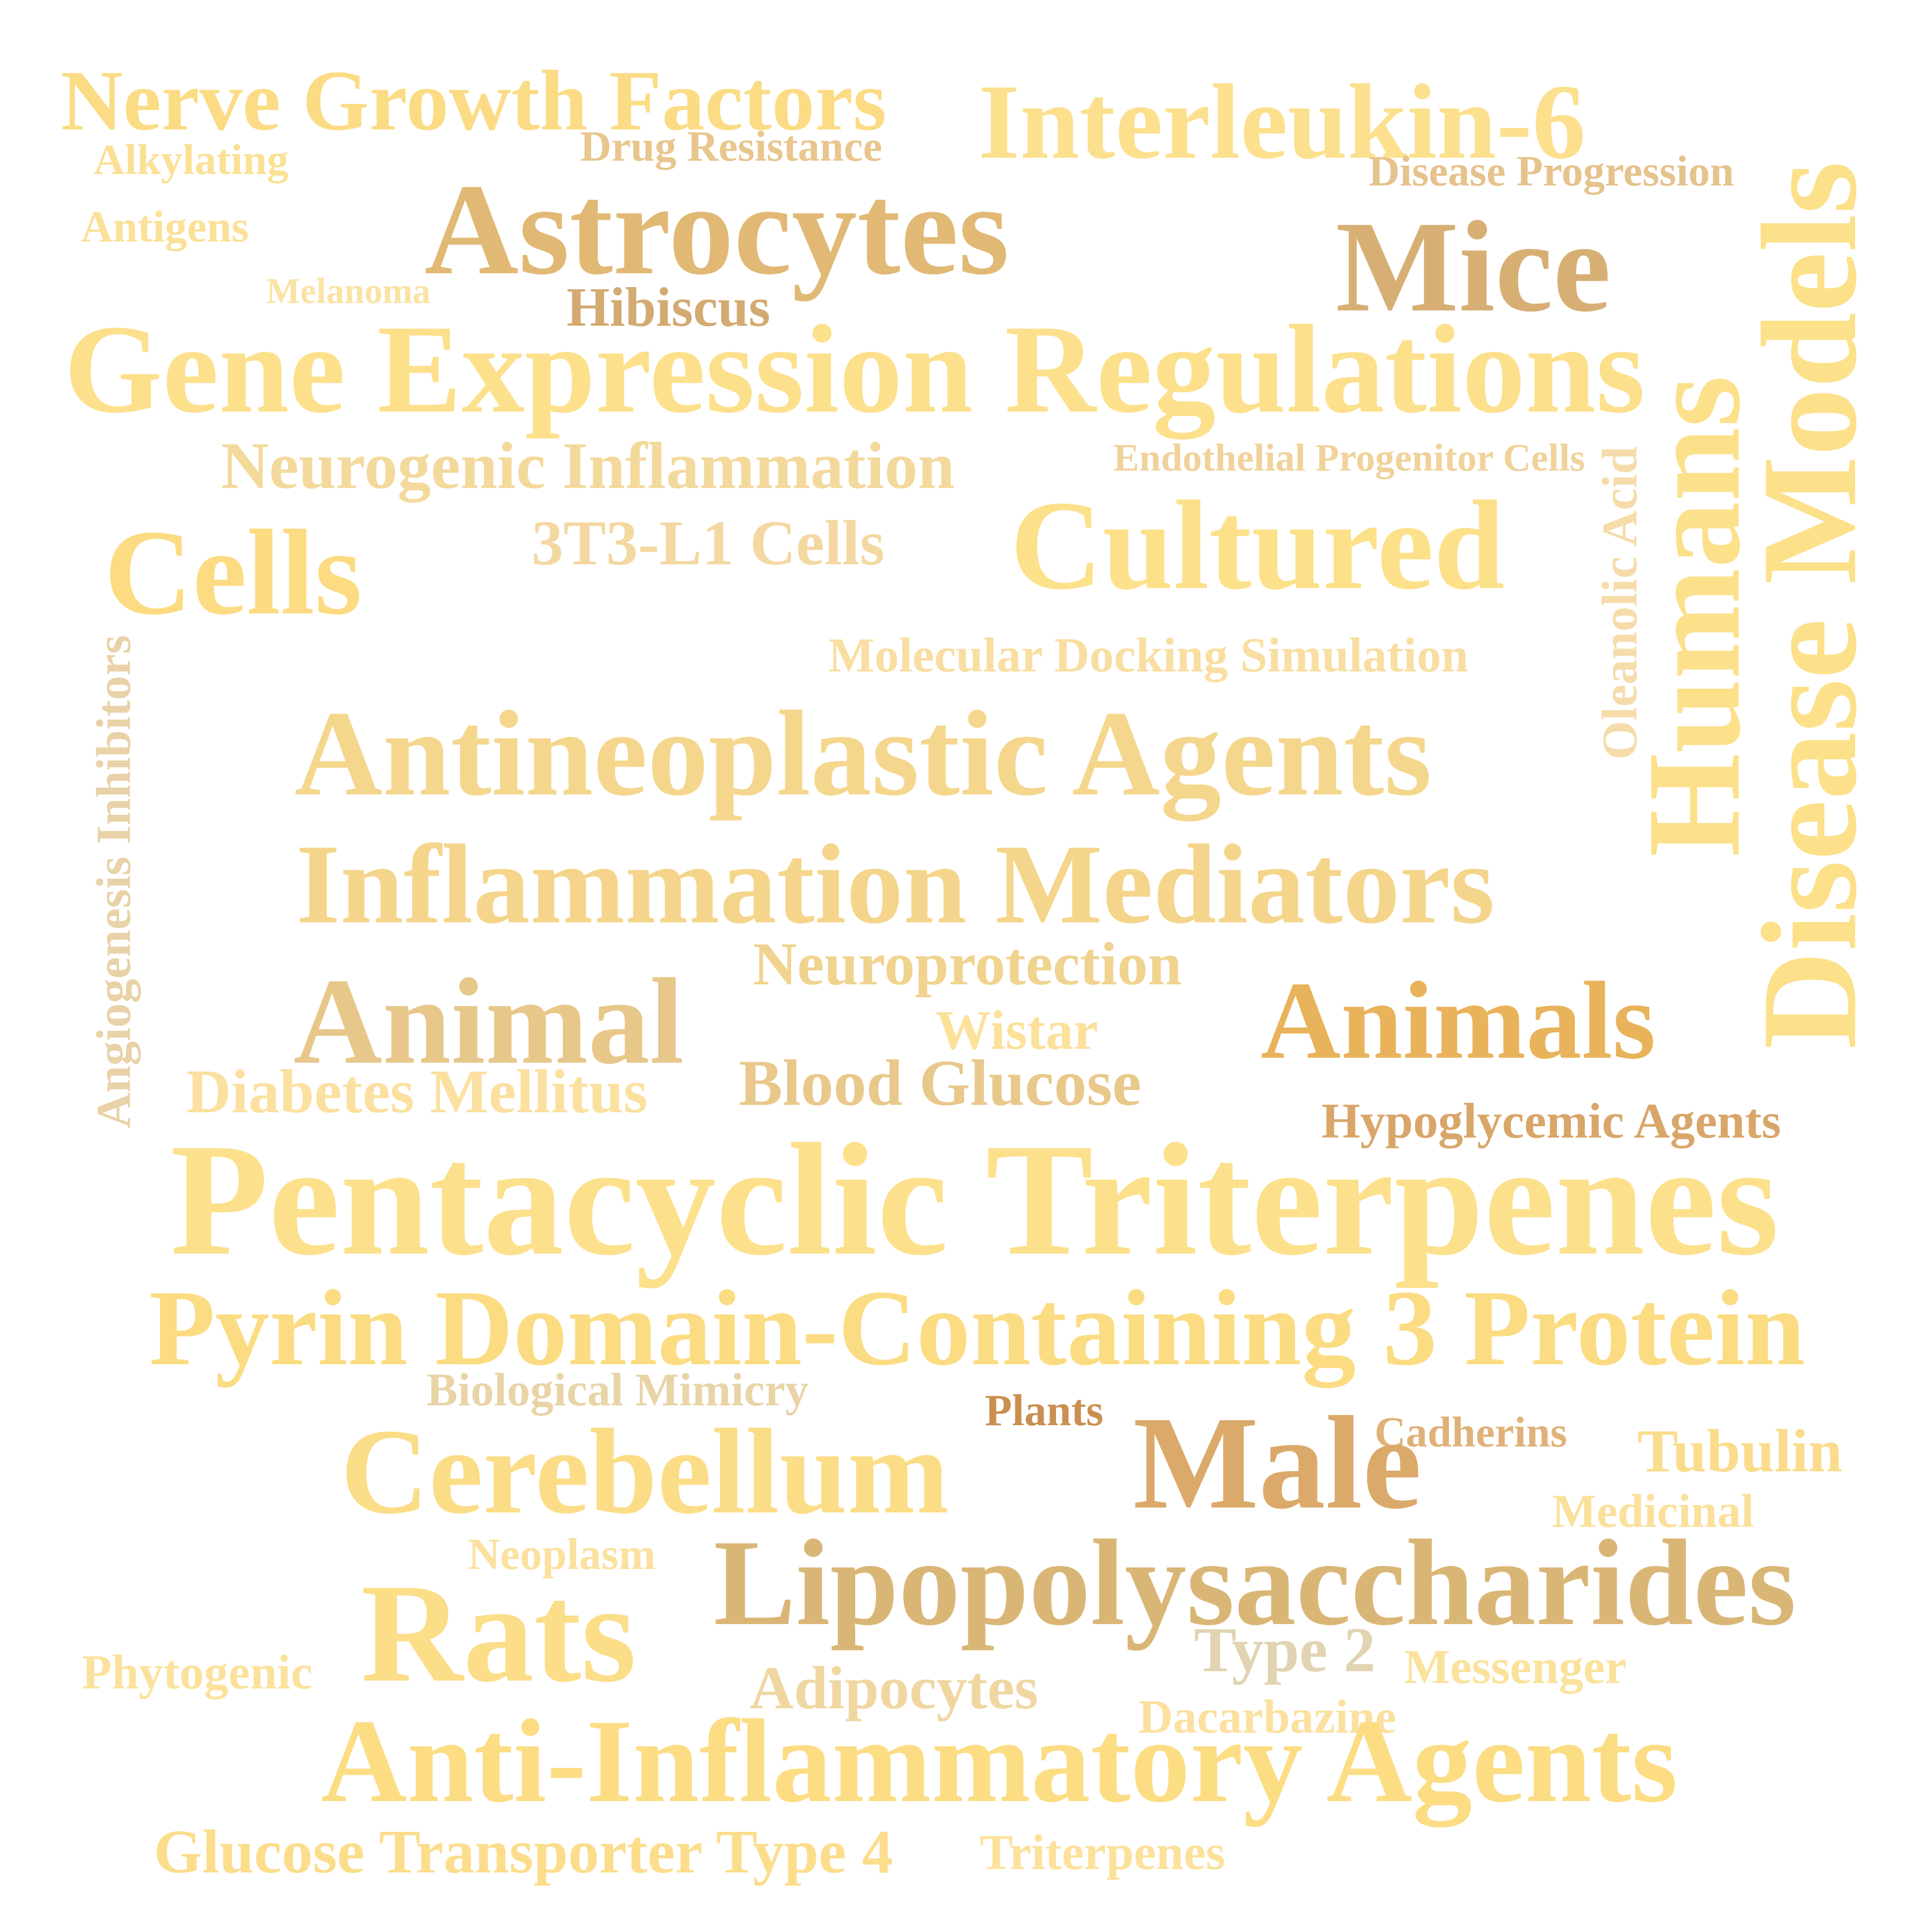  Describe the element at coordinates (967, 963) in the screenshot. I see `word-neuroprotection: Neuroprotection` at that location.